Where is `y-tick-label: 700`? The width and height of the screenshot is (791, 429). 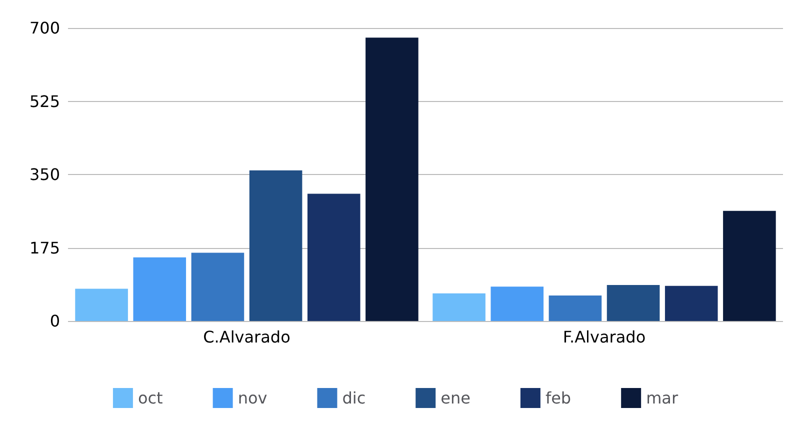
y-tick-label: 700 is located at coordinates (44, 28).